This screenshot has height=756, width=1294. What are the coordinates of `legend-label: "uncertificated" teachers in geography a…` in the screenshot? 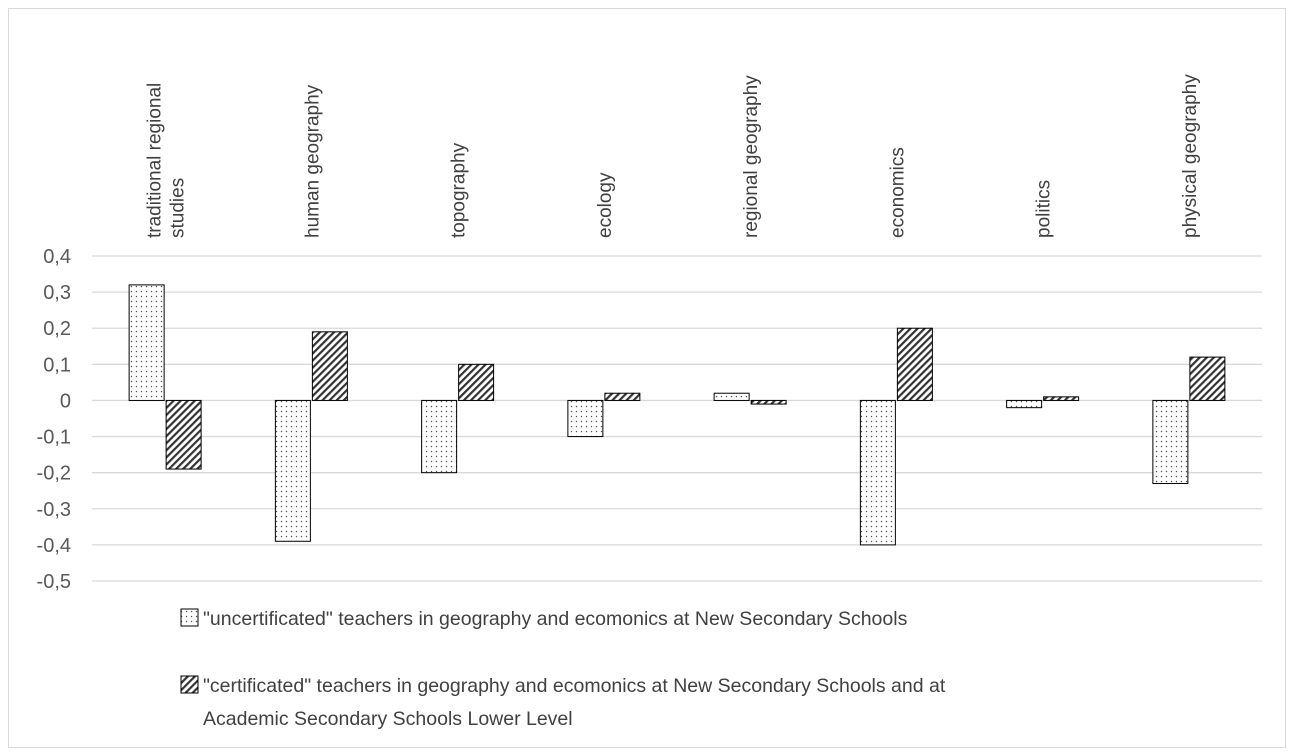 It's located at (555, 619).